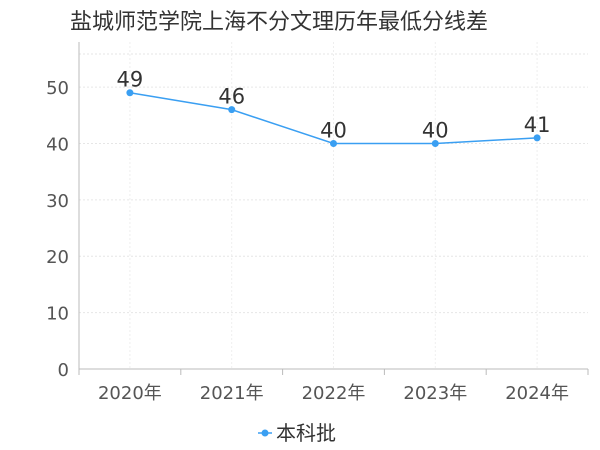  I want to click on legend-item: 本科批, so click(297, 433).